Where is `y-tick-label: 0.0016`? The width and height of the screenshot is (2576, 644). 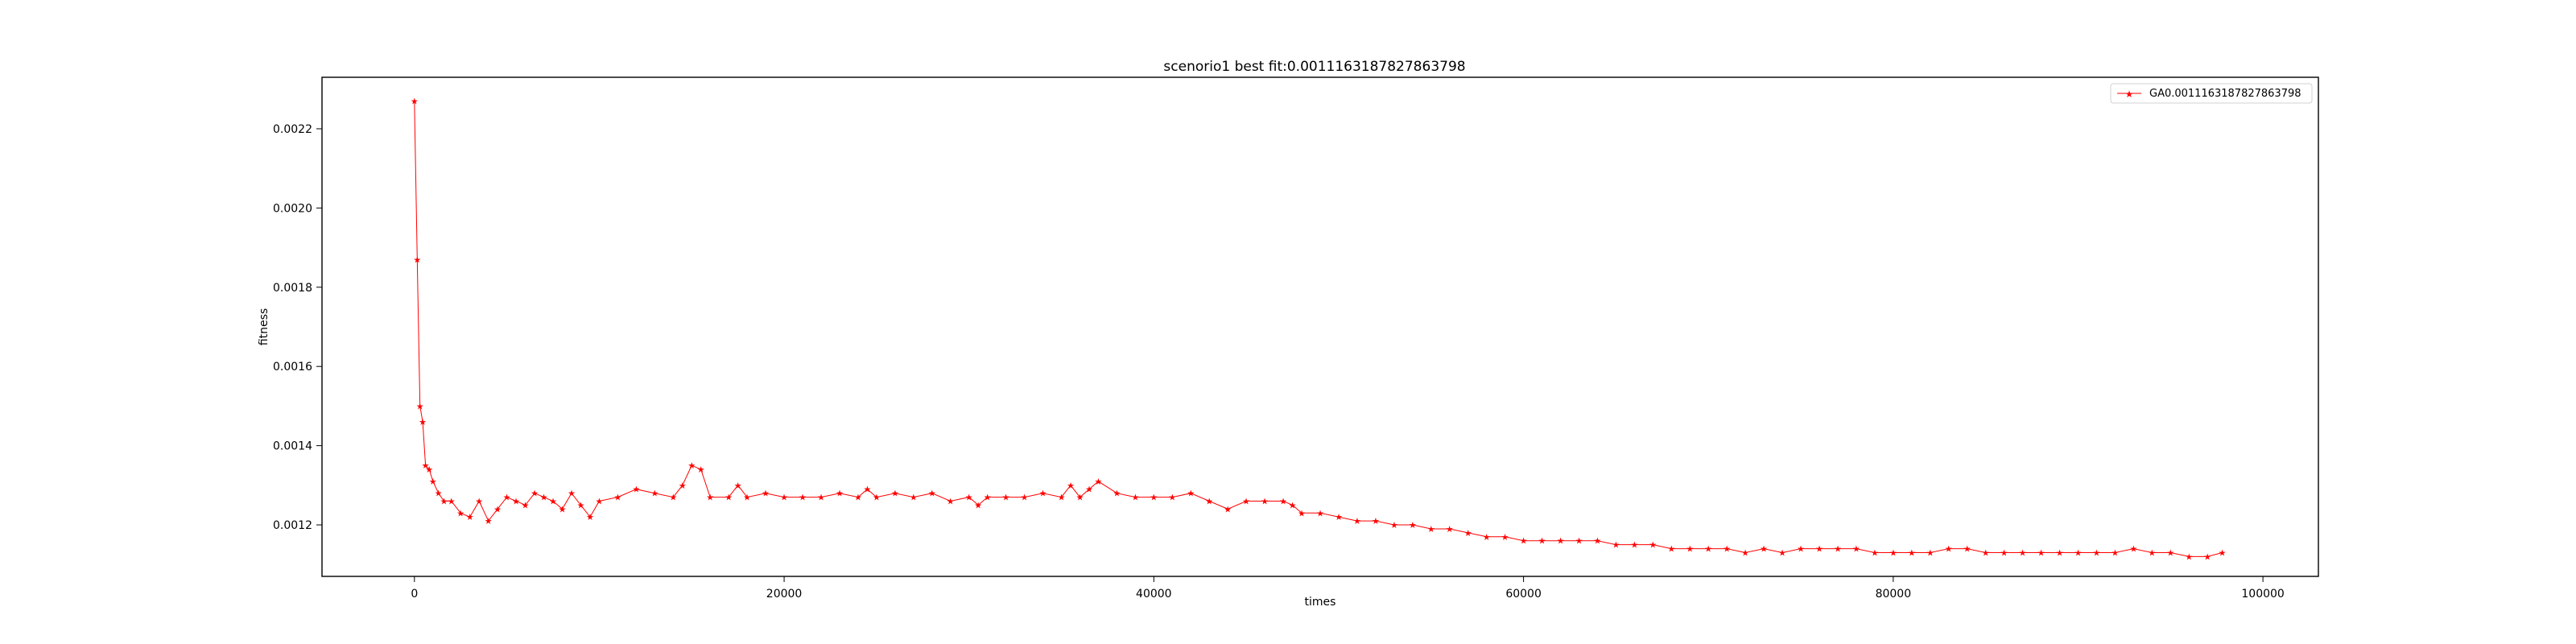 y-tick-label: 0.0016 is located at coordinates (292, 367).